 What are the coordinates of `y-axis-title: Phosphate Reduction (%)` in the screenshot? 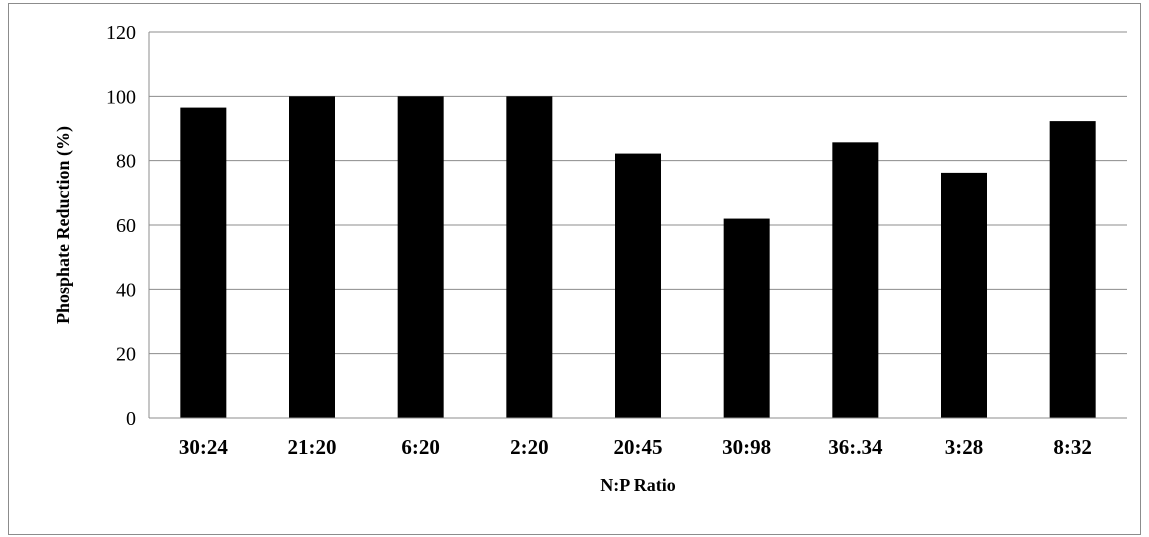 It's located at (63, 225).